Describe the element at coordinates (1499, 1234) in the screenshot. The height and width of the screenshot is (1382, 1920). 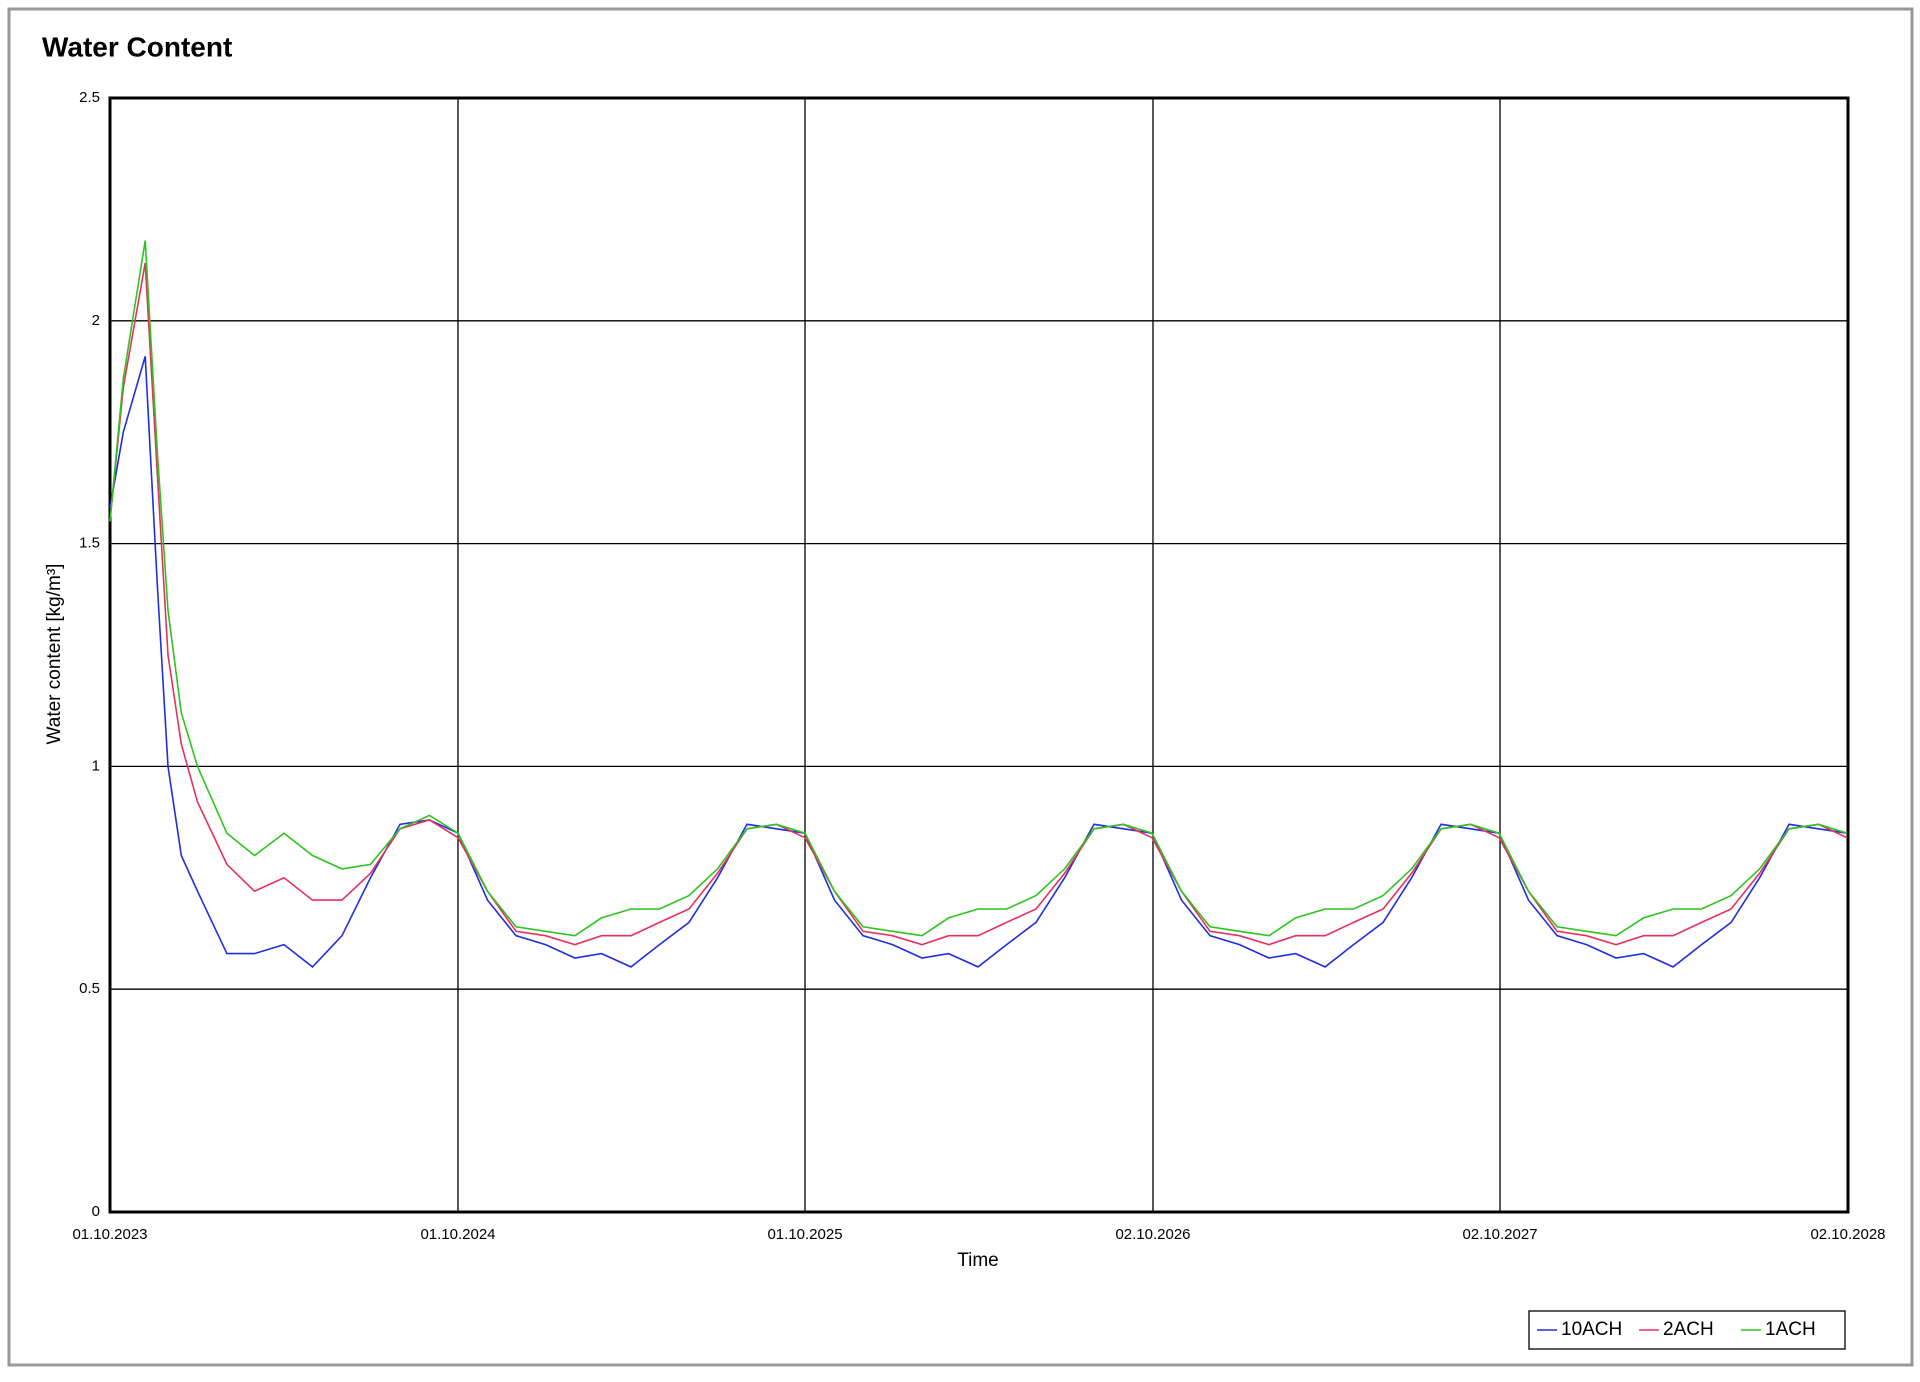
I see `x-tick-label: 02.10.2027` at that location.